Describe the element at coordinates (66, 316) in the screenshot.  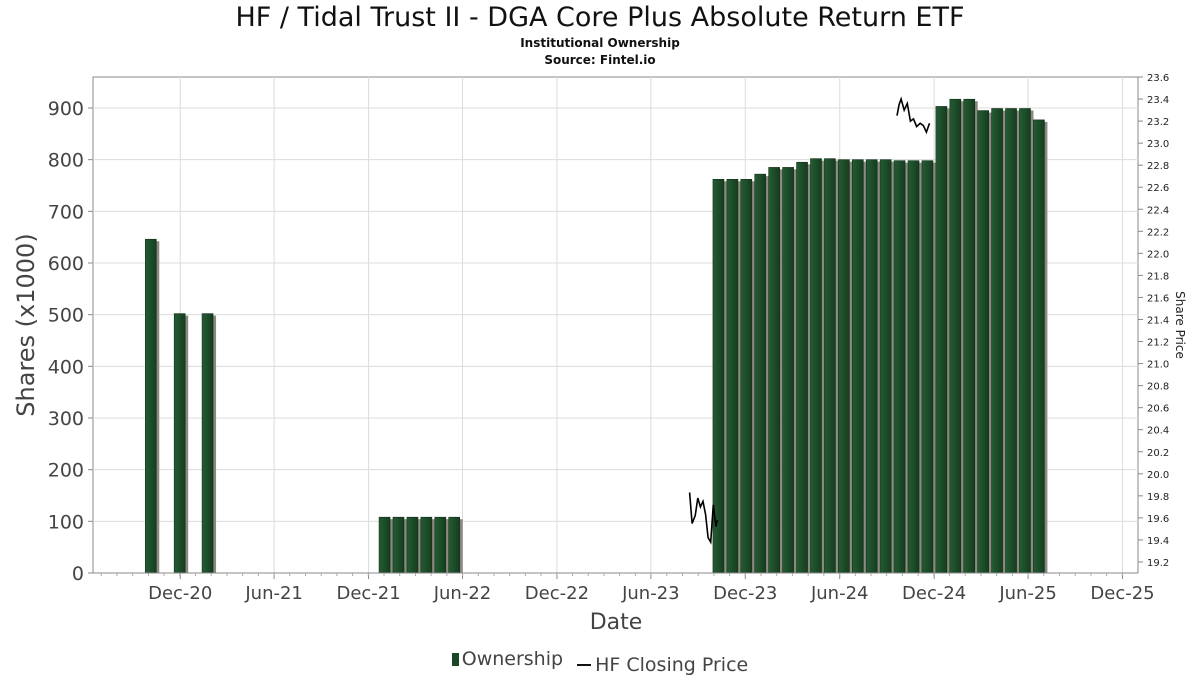
I see `y-tick-label: 500` at that location.